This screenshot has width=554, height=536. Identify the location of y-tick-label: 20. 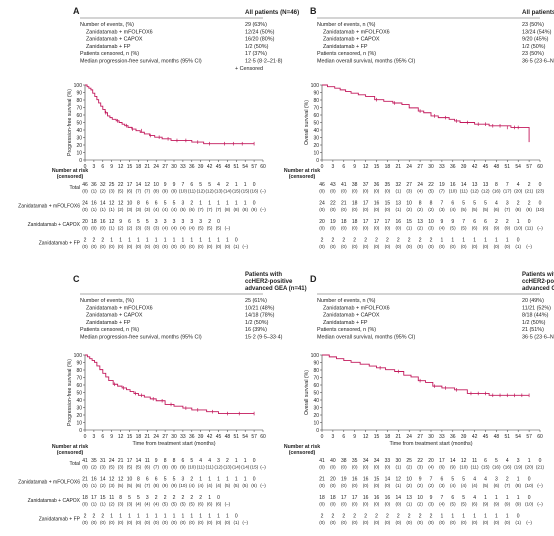
(316, 146).